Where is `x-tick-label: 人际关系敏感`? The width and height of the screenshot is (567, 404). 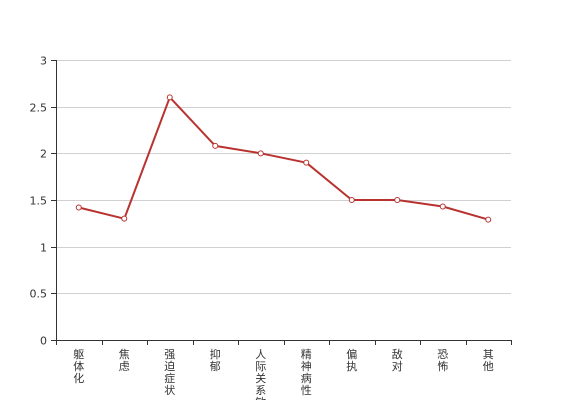 x-tick-label: 人际关系敏感 is located at coordinates (260, 374).